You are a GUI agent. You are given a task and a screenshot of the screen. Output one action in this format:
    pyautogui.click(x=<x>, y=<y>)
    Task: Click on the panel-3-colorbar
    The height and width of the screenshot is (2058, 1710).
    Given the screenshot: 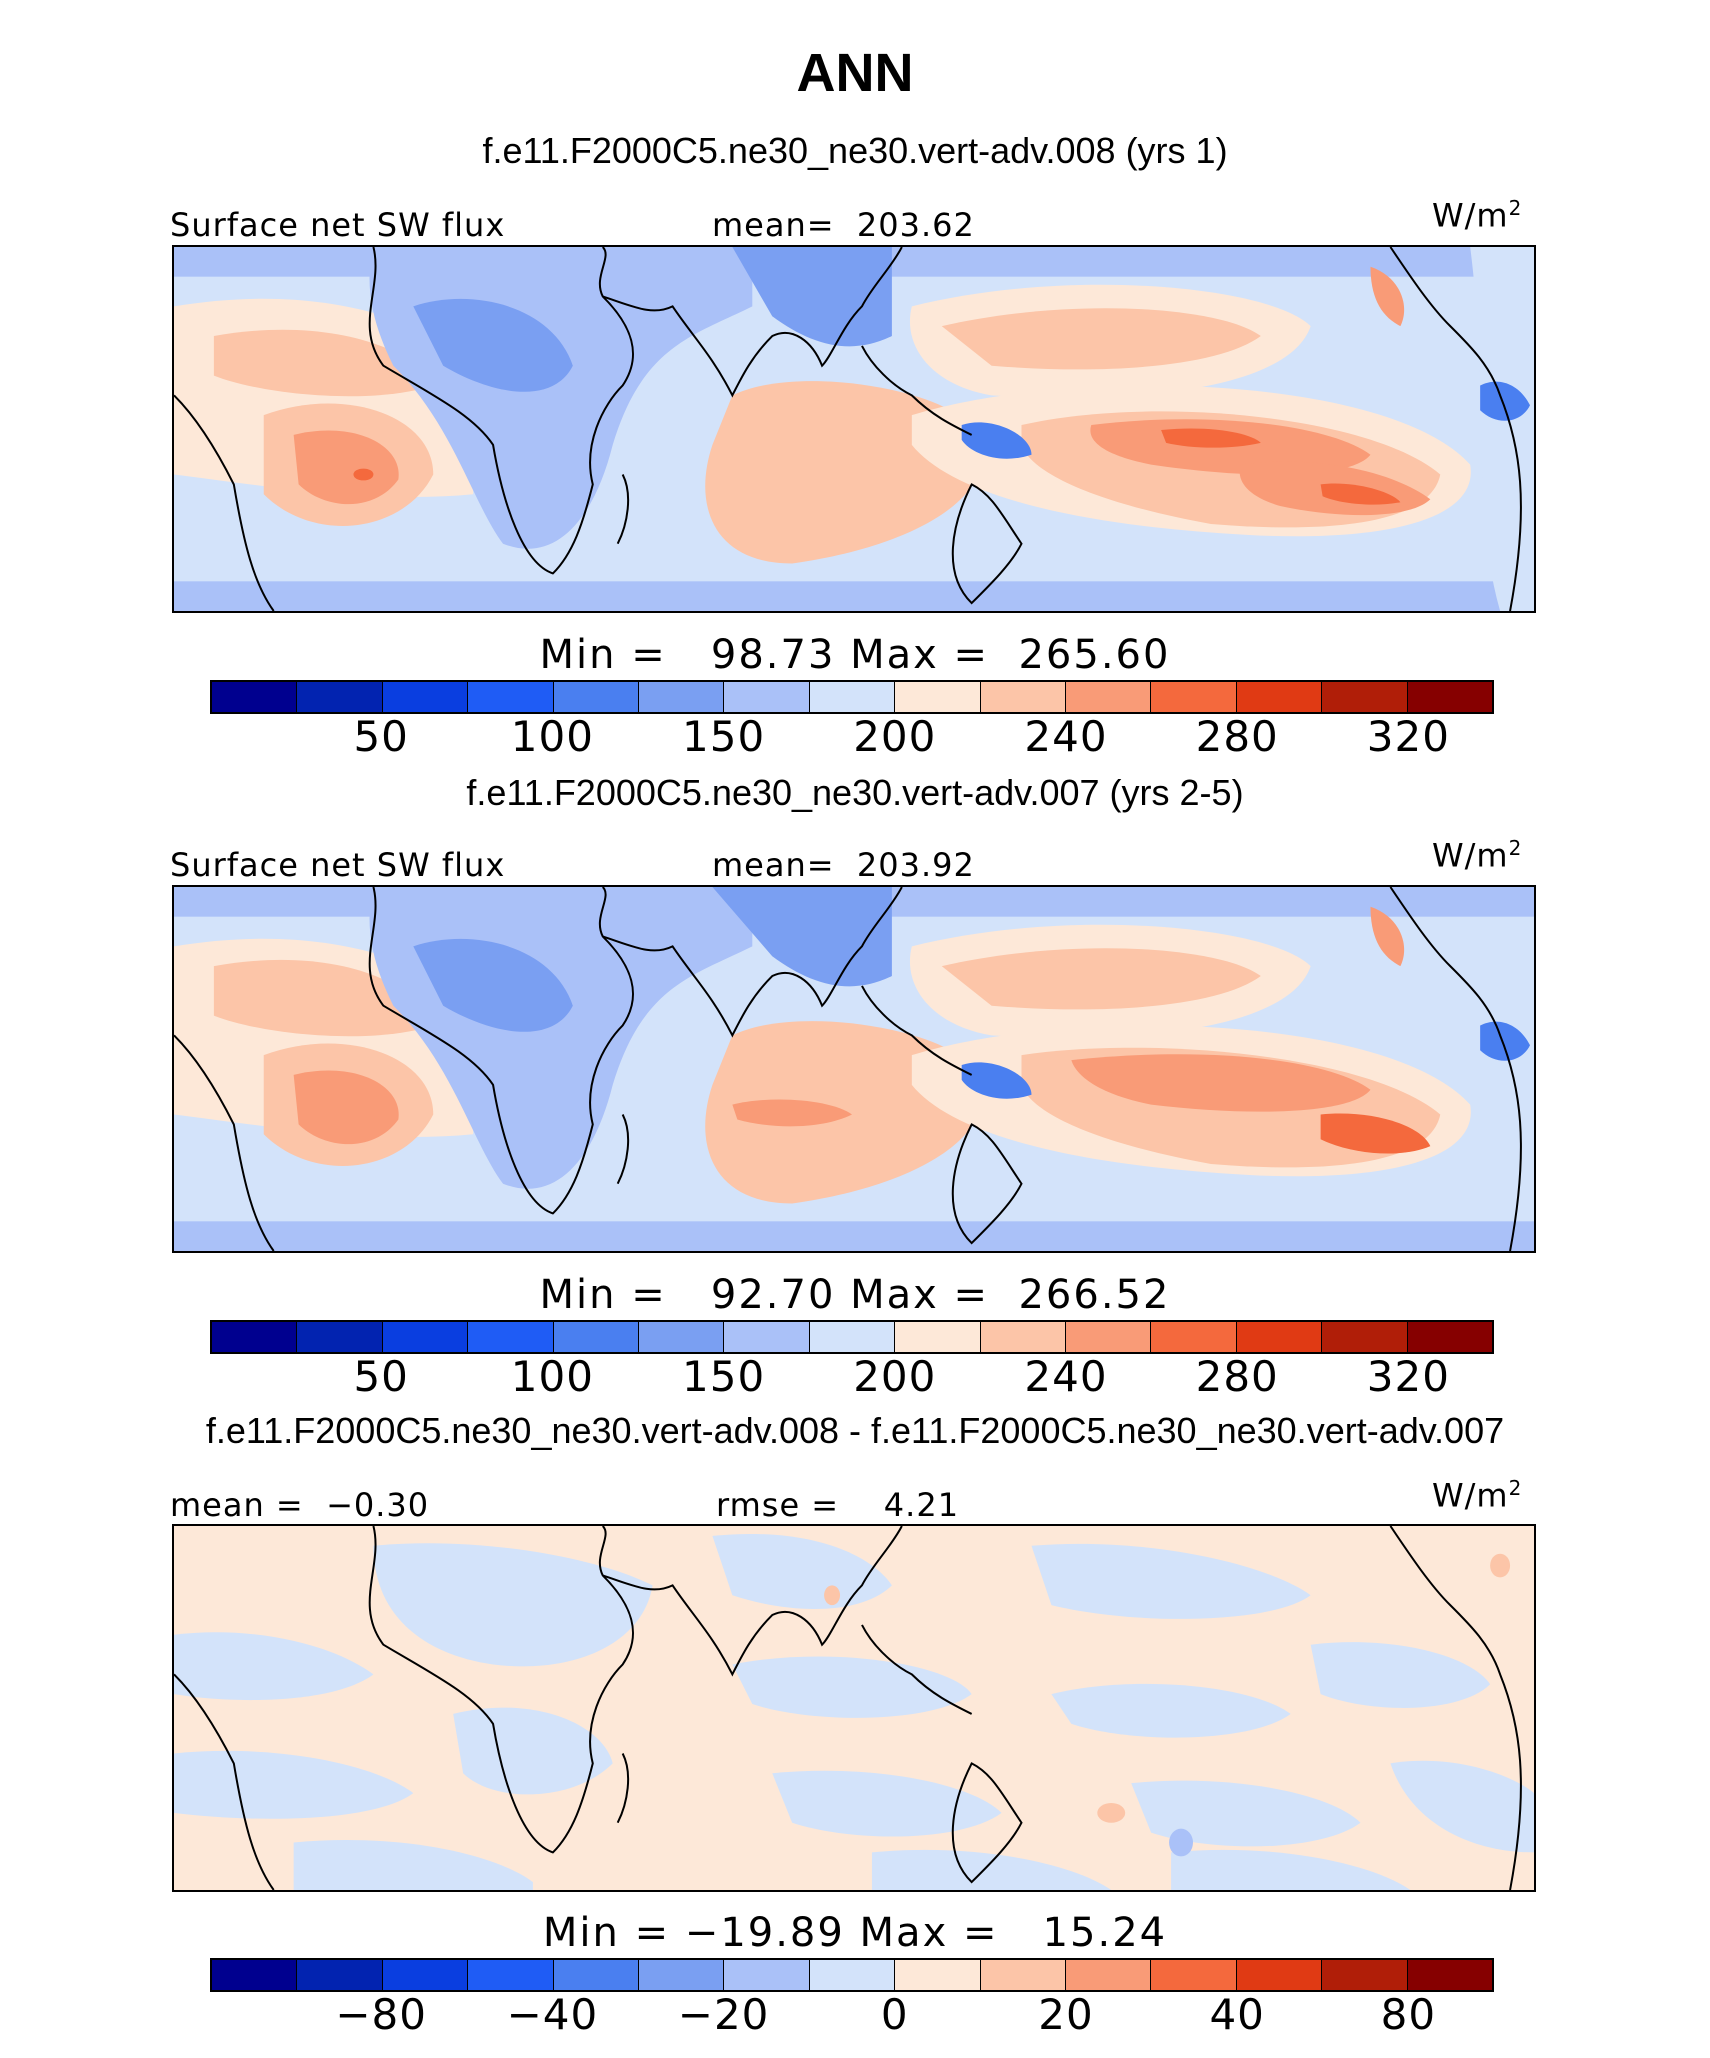 What is the action you would take?
    pyautogui.click(x=852, y=1975)
    